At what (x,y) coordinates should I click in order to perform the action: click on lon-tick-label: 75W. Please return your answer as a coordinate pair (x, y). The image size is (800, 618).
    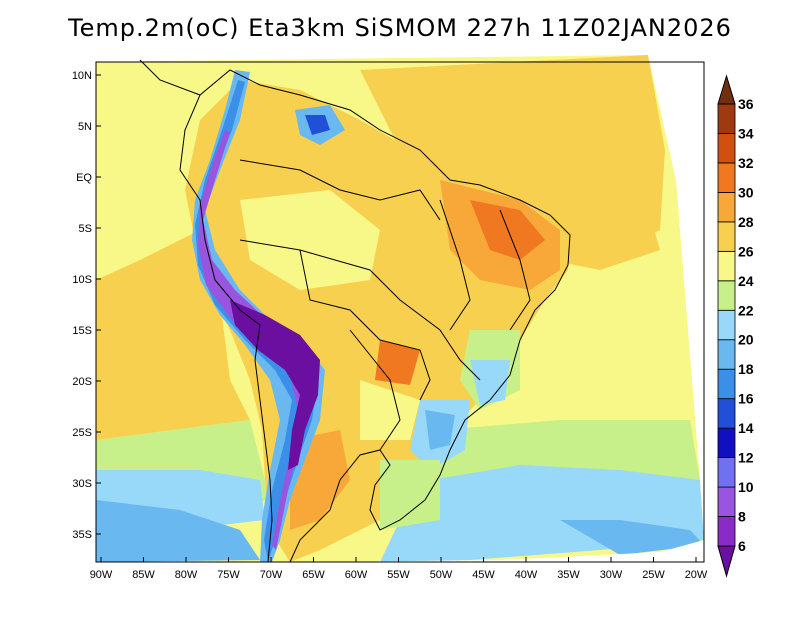
    Looking at the image, I should click on (228, 575).